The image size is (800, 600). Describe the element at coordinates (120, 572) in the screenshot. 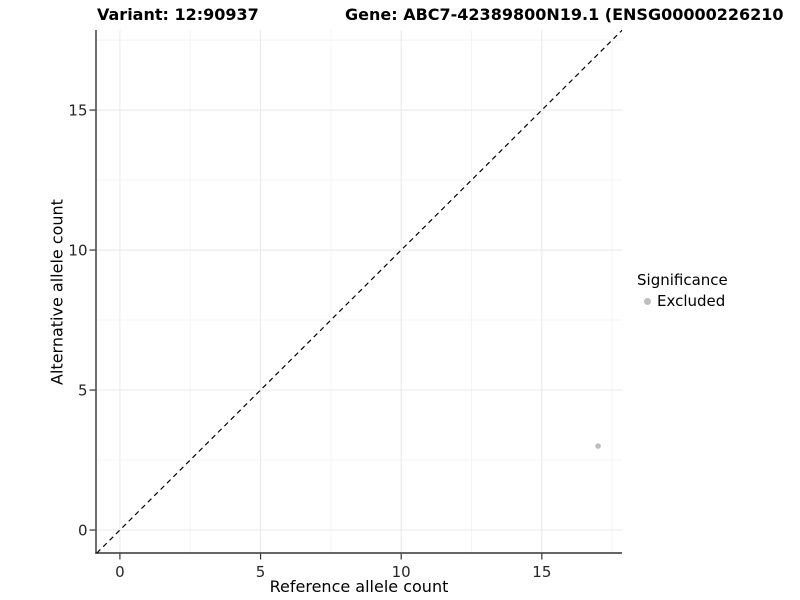

I see `x-tick-label: 0` at that location.